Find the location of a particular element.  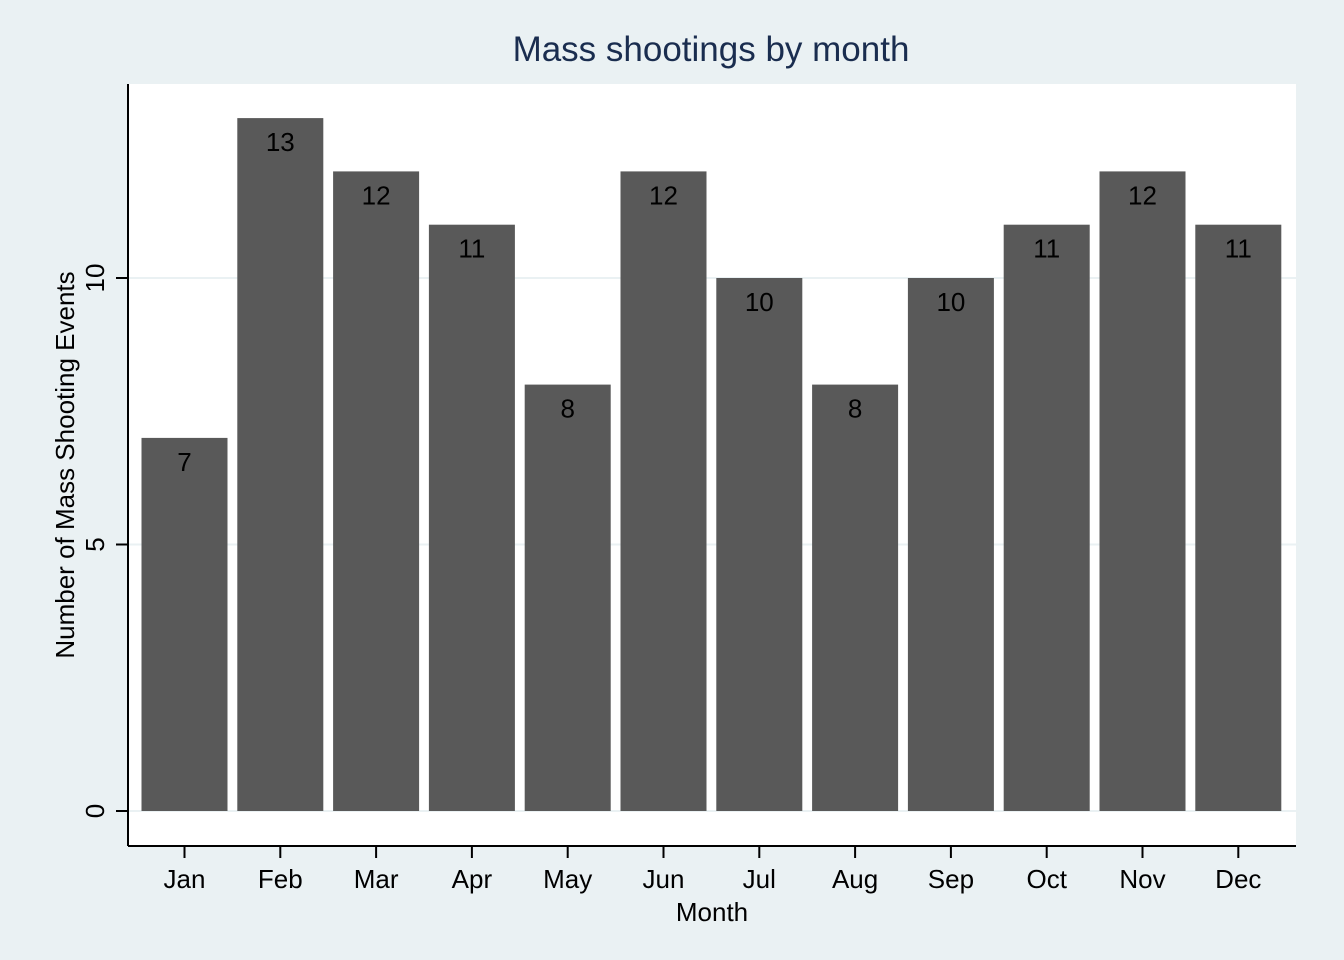

x-tick-label-apr: Apr is located at coordinates (472, 879).